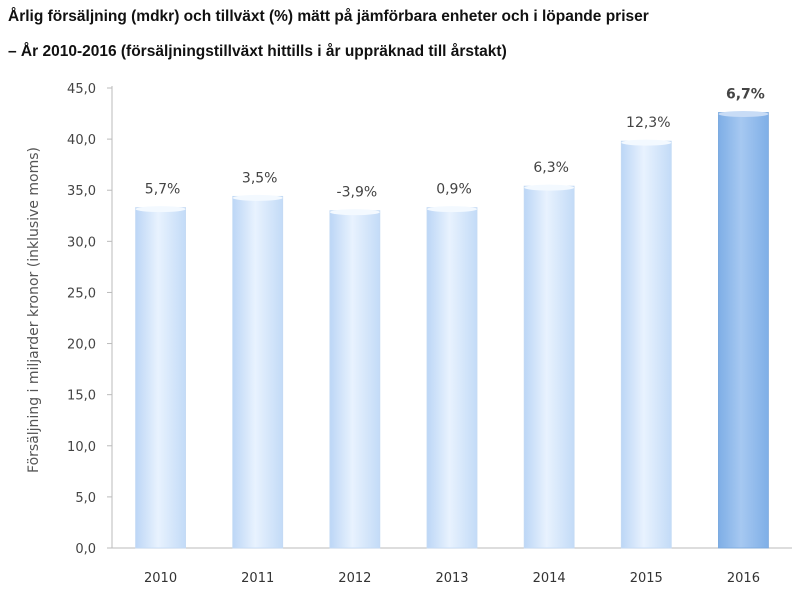 The width and height of the screenshot is (800, 590). What do you see at coordinates (81, 447) in the screenshot?
I see `y-tick-label: 10,0` at bounding box center [81, 447].